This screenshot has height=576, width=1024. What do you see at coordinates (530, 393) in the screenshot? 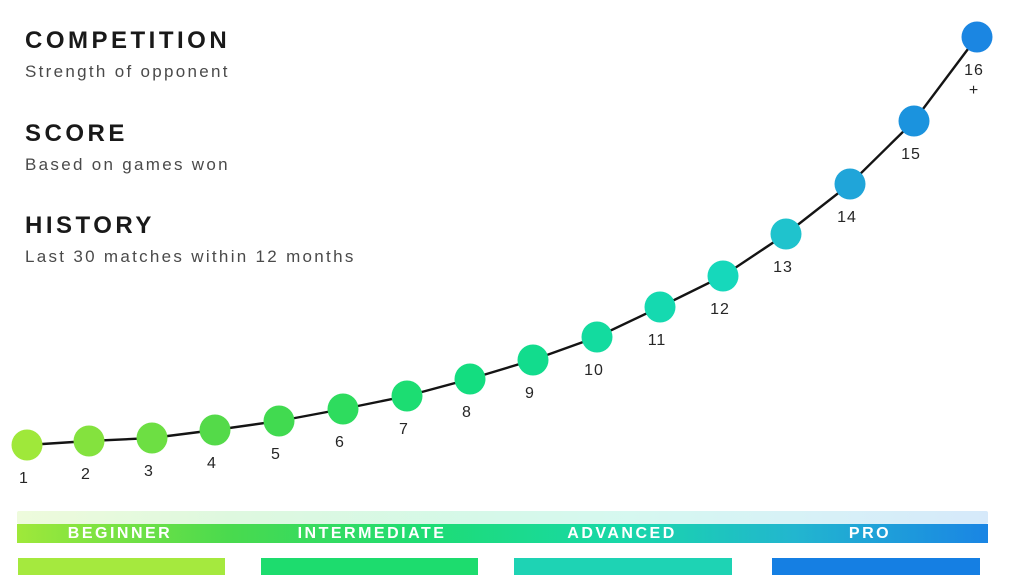
I see `point-label-9: 9` at bounding box center [530, 393].